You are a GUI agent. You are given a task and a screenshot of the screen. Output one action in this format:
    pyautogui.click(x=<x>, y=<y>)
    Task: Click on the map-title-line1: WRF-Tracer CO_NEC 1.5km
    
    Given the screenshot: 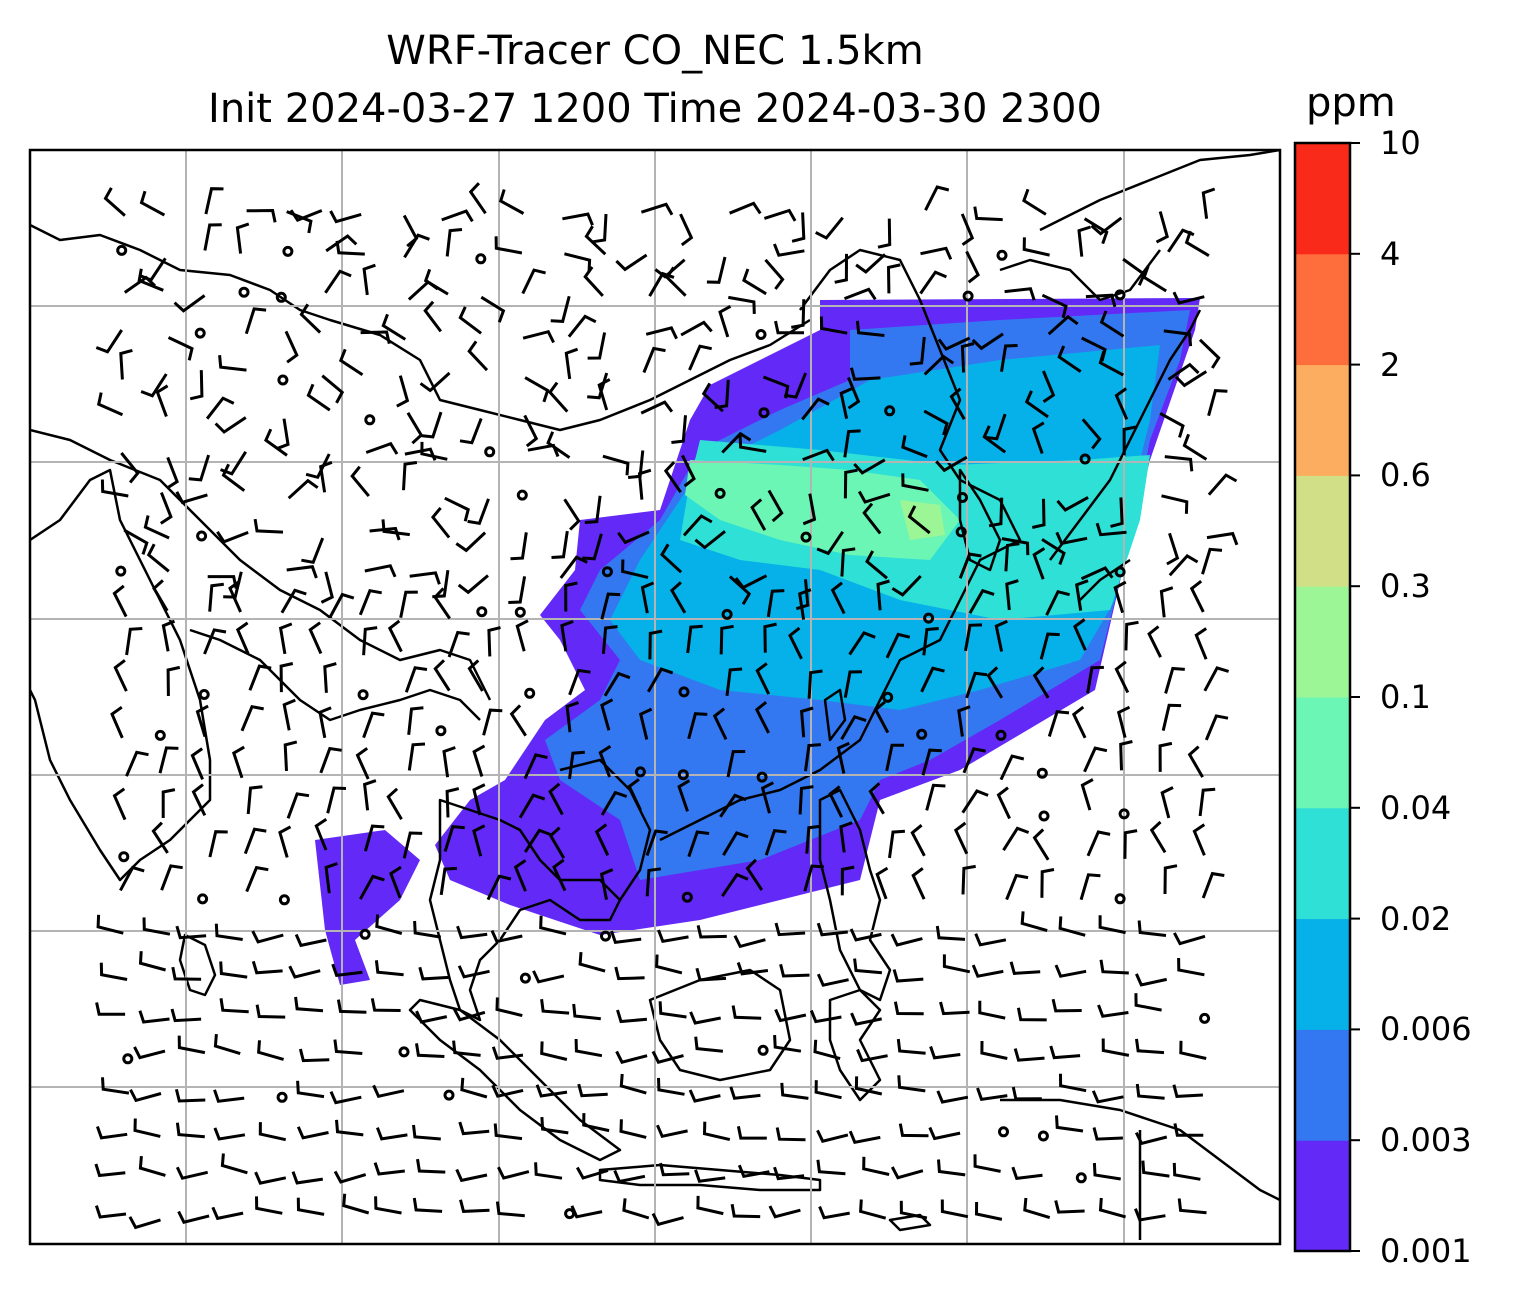 What is the action you would take?
    pyautogui.click(x=655, y=51)
    